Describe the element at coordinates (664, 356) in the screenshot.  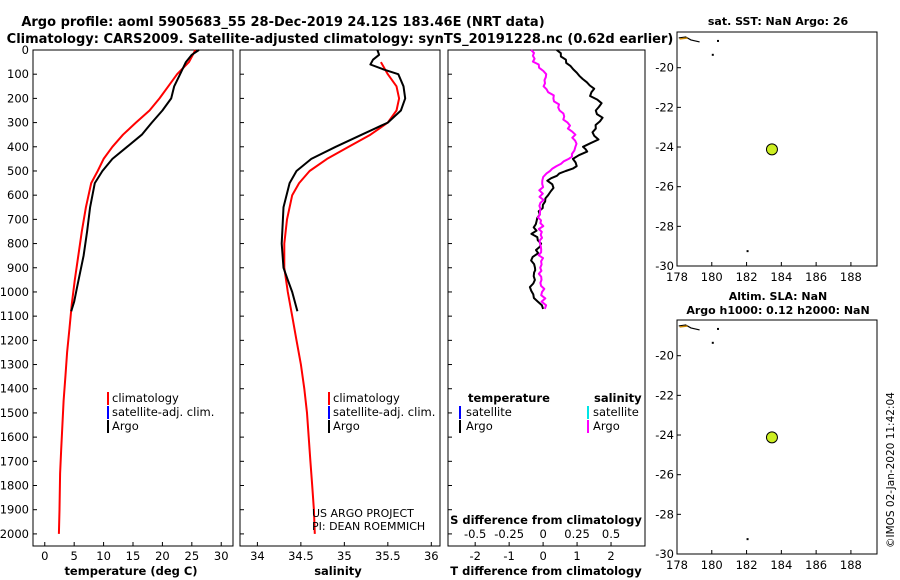
I see `map-y-tick-label: -20` at that location.